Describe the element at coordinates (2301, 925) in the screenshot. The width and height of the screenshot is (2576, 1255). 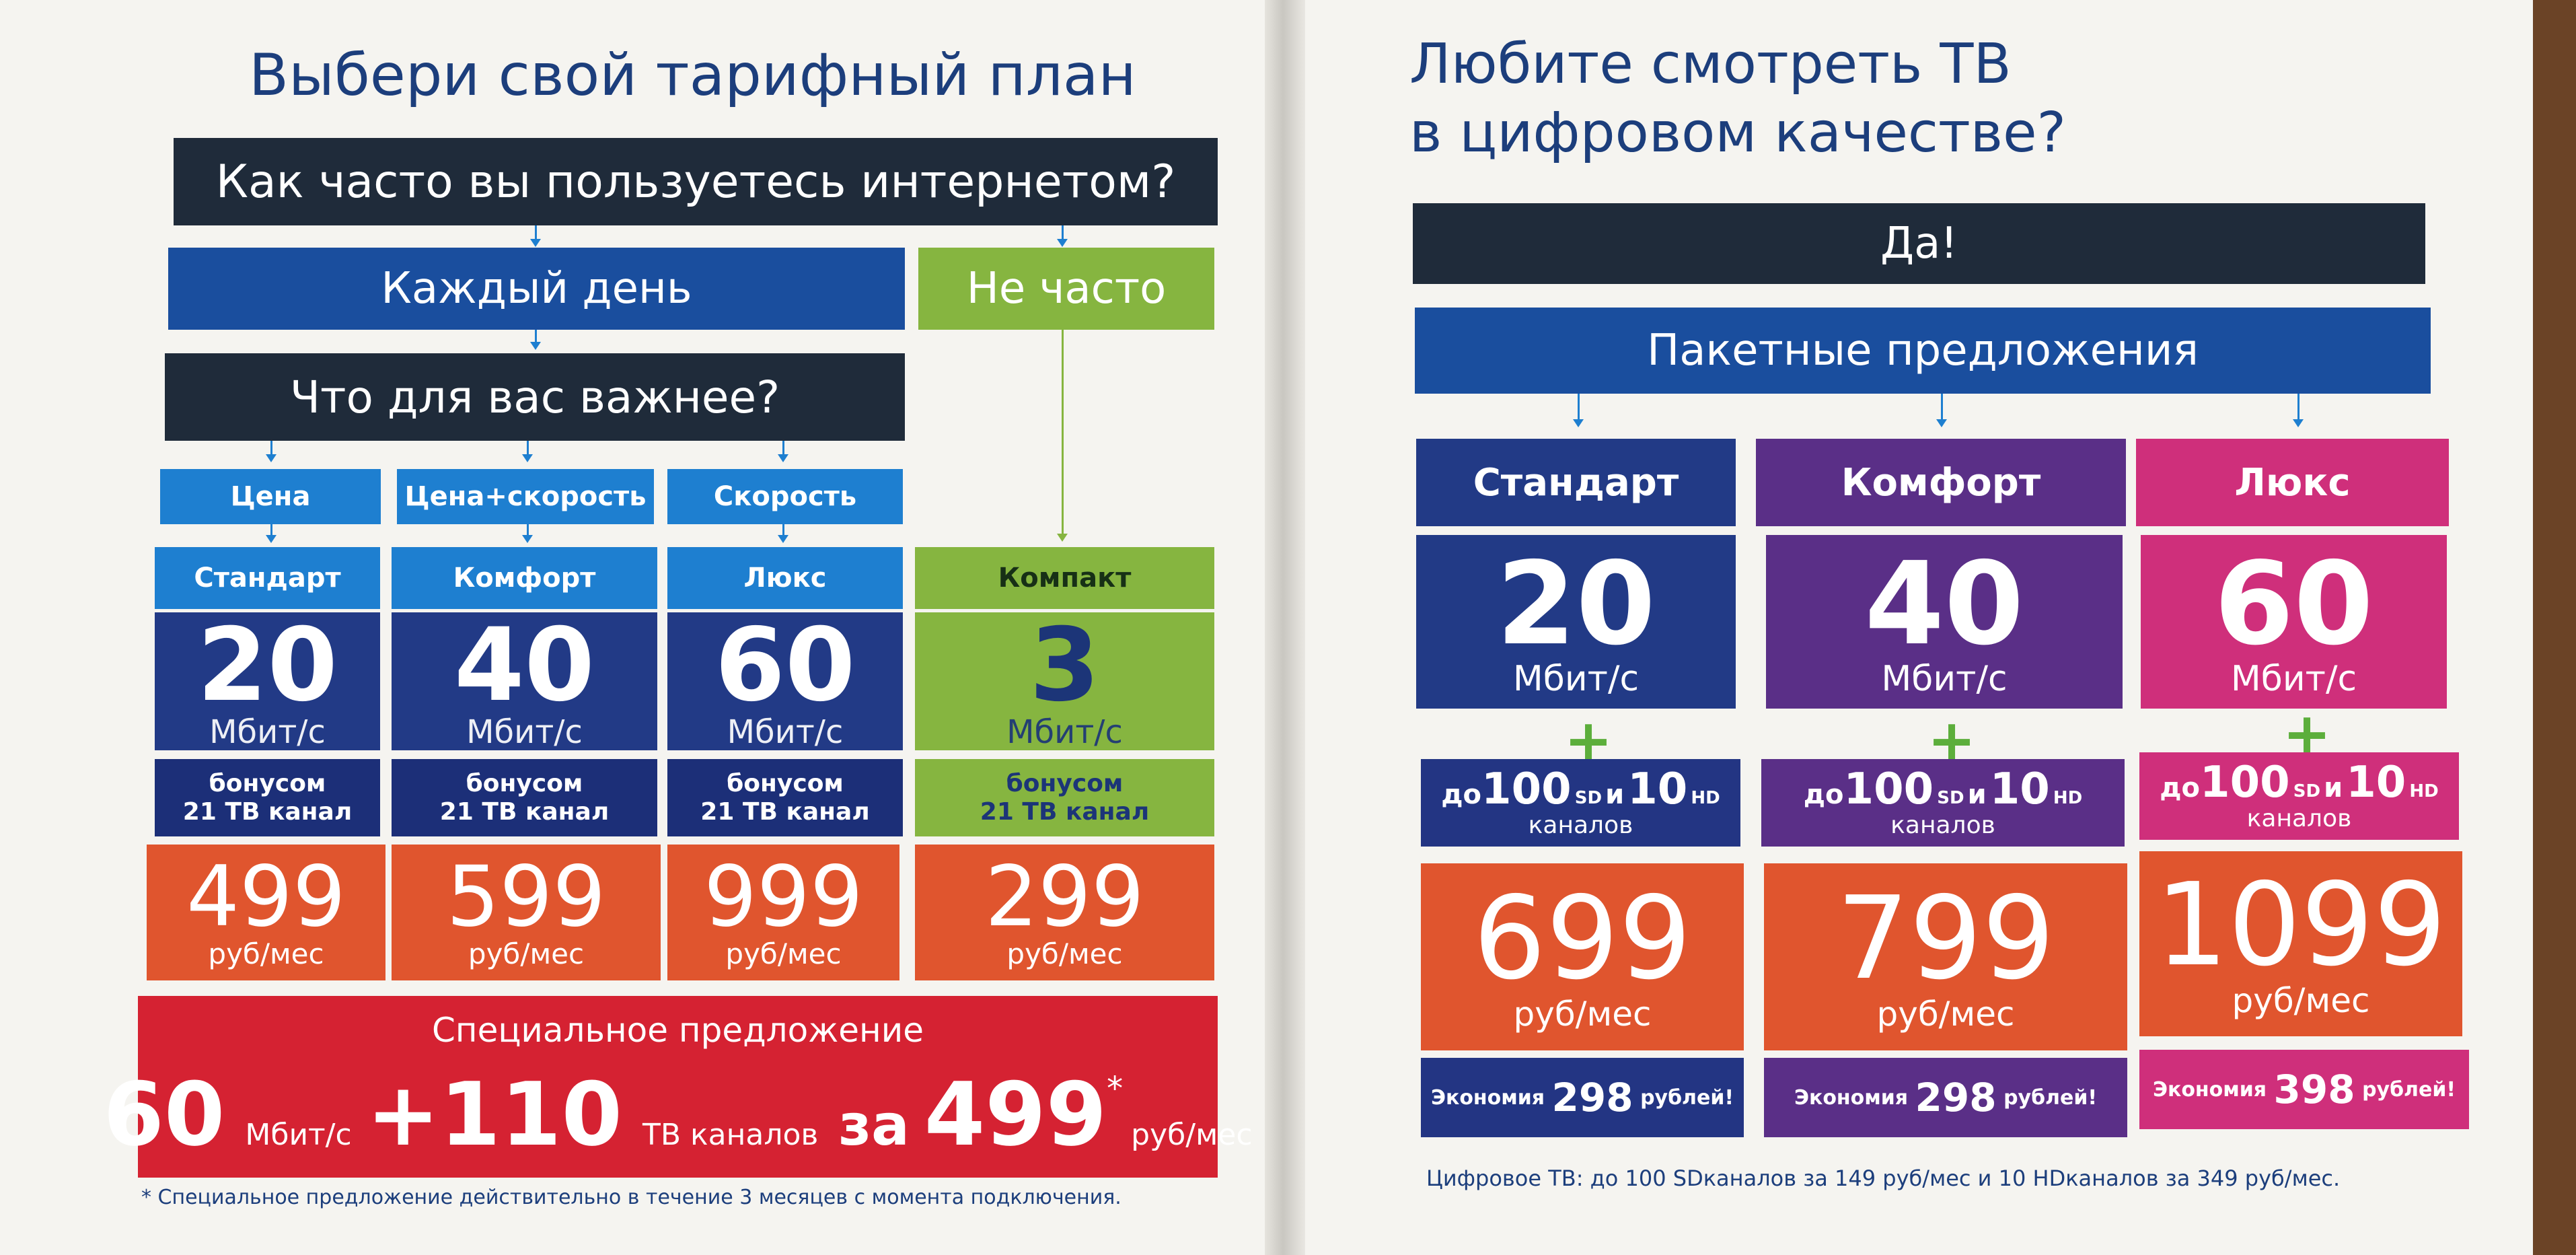
I see `price-value: 1099` at that location.